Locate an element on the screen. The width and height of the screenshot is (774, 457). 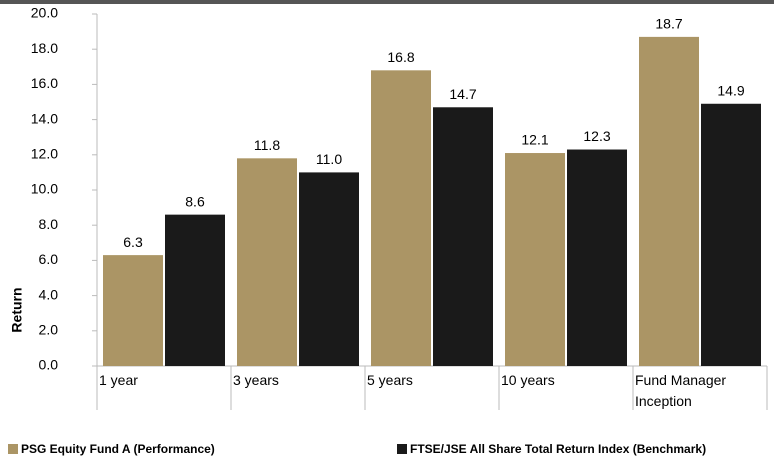
y-tick-label: 10.0 is located at coordinates (44, 189).